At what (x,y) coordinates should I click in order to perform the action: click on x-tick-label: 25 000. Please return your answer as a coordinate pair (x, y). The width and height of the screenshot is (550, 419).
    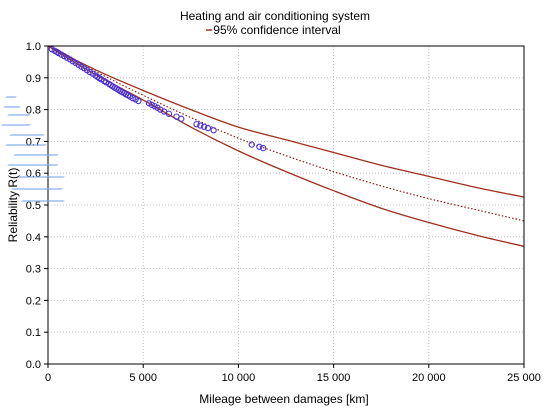
    Looking at the image, I should click on (524, 378).